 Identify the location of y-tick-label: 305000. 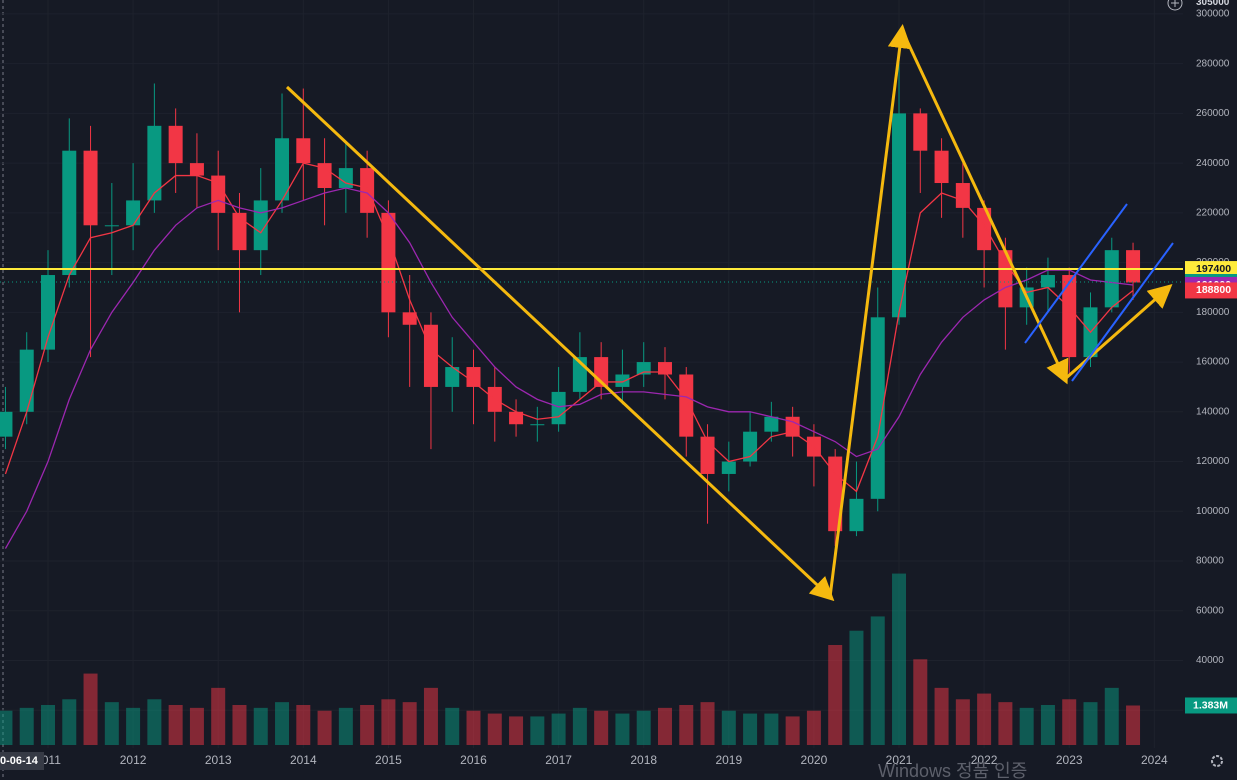
(1213, 4).